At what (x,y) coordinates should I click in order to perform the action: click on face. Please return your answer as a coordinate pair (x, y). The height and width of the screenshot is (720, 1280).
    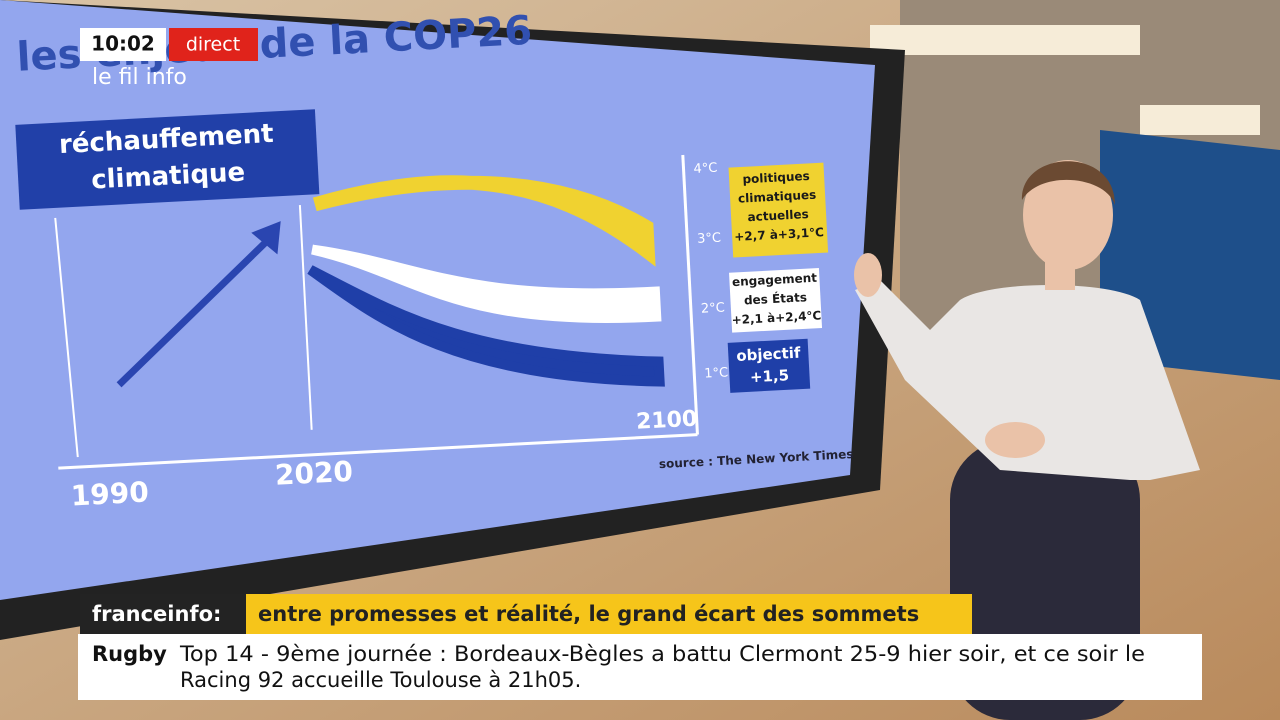
    Looking at the image, I should click on (1068, 215).